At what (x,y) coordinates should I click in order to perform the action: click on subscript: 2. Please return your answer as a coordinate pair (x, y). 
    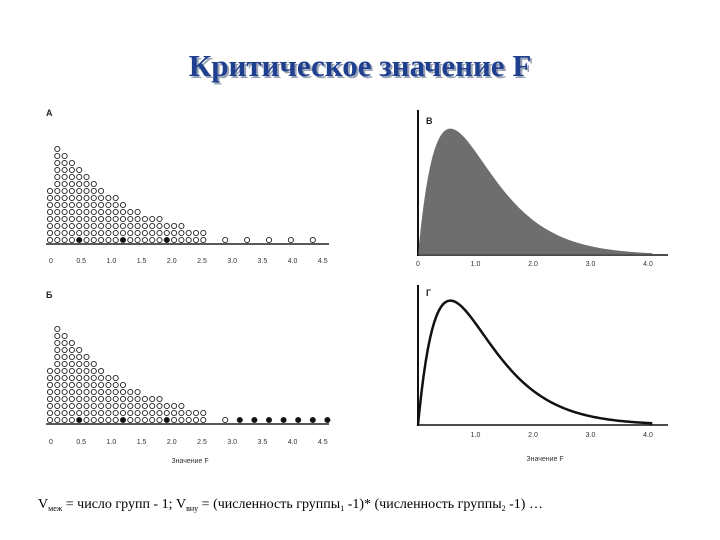
    Looking at the image, I should click on (504, 508).